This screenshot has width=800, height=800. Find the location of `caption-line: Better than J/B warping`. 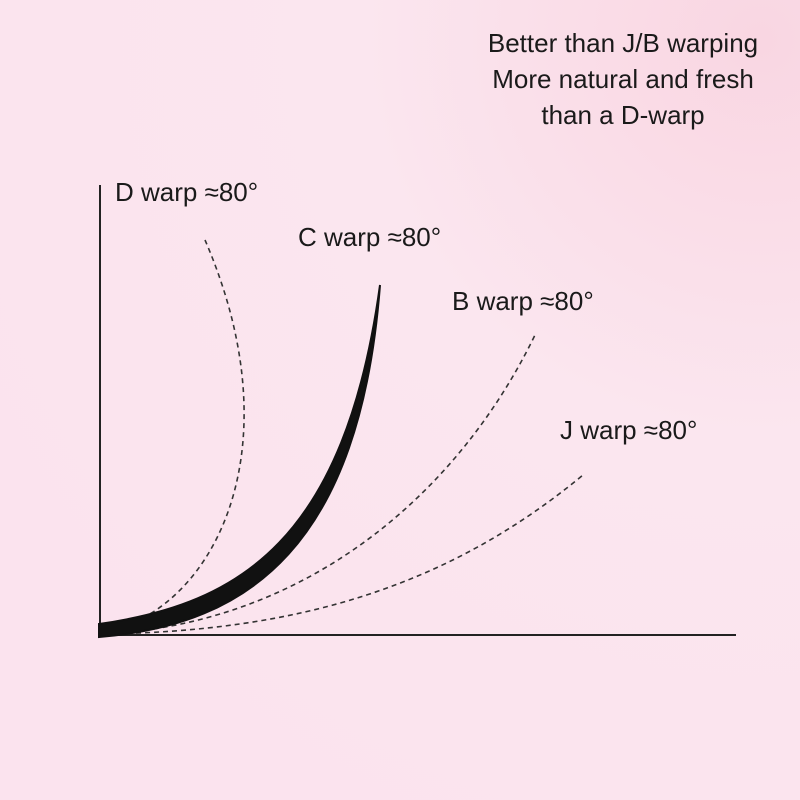

caption-line: Better than J/B warping is located at coordinates (623, 43).